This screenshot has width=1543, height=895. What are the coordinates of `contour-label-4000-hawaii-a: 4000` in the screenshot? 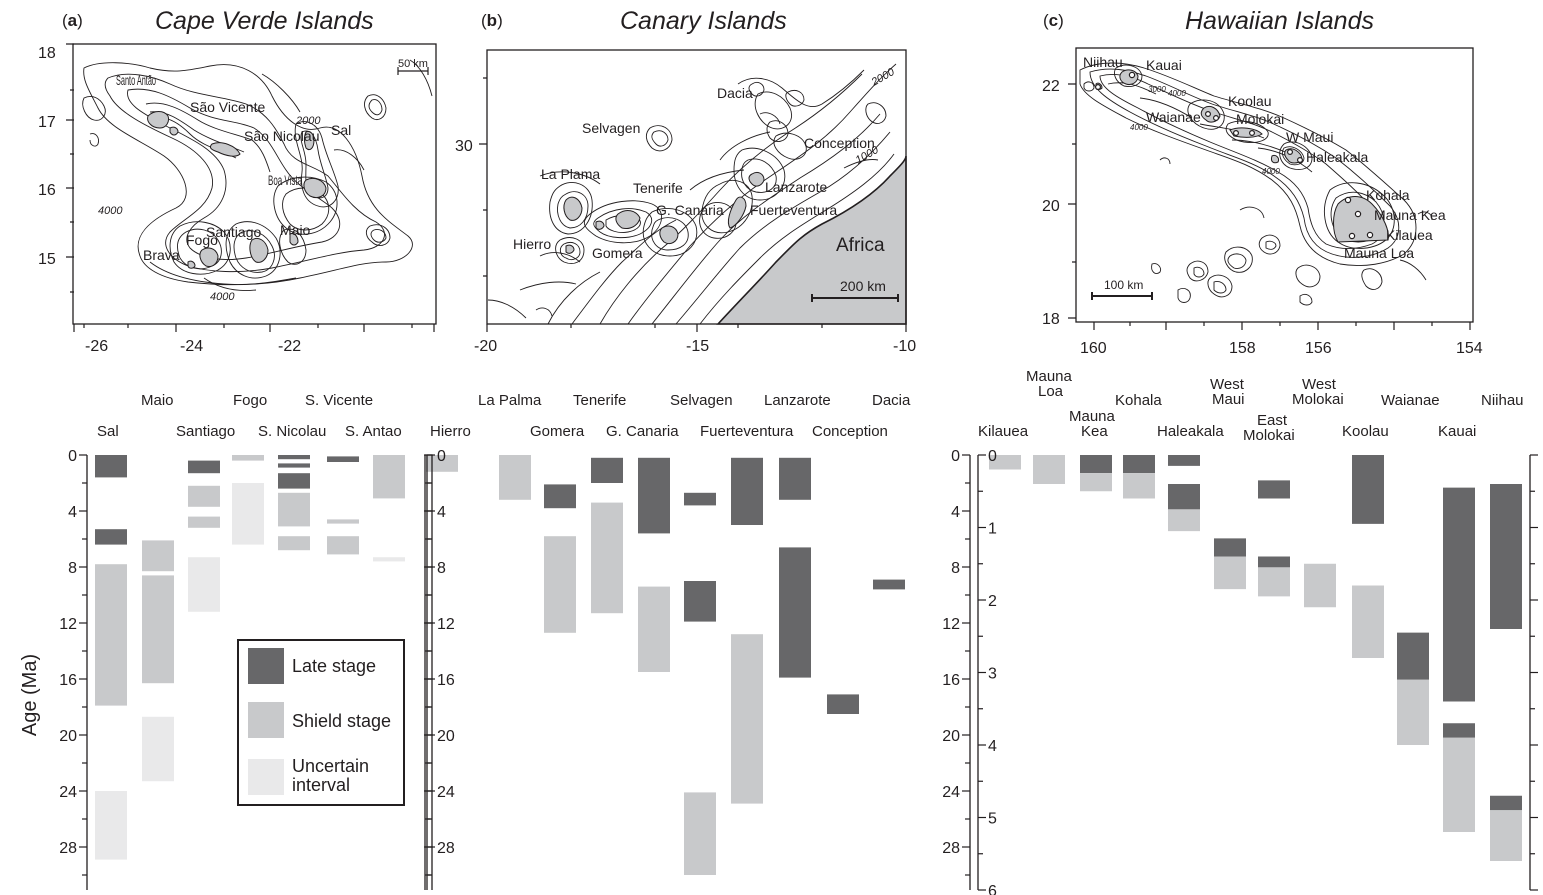 It's located at (1177, 93).